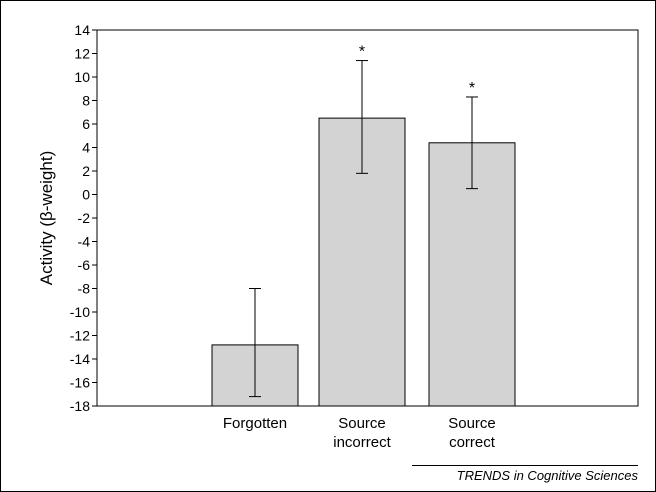 This screenshot has width=656, height=492. Describe the element at coordinates (84, 289) in the screenshot. I see `y-tick-label: -8` at that location.